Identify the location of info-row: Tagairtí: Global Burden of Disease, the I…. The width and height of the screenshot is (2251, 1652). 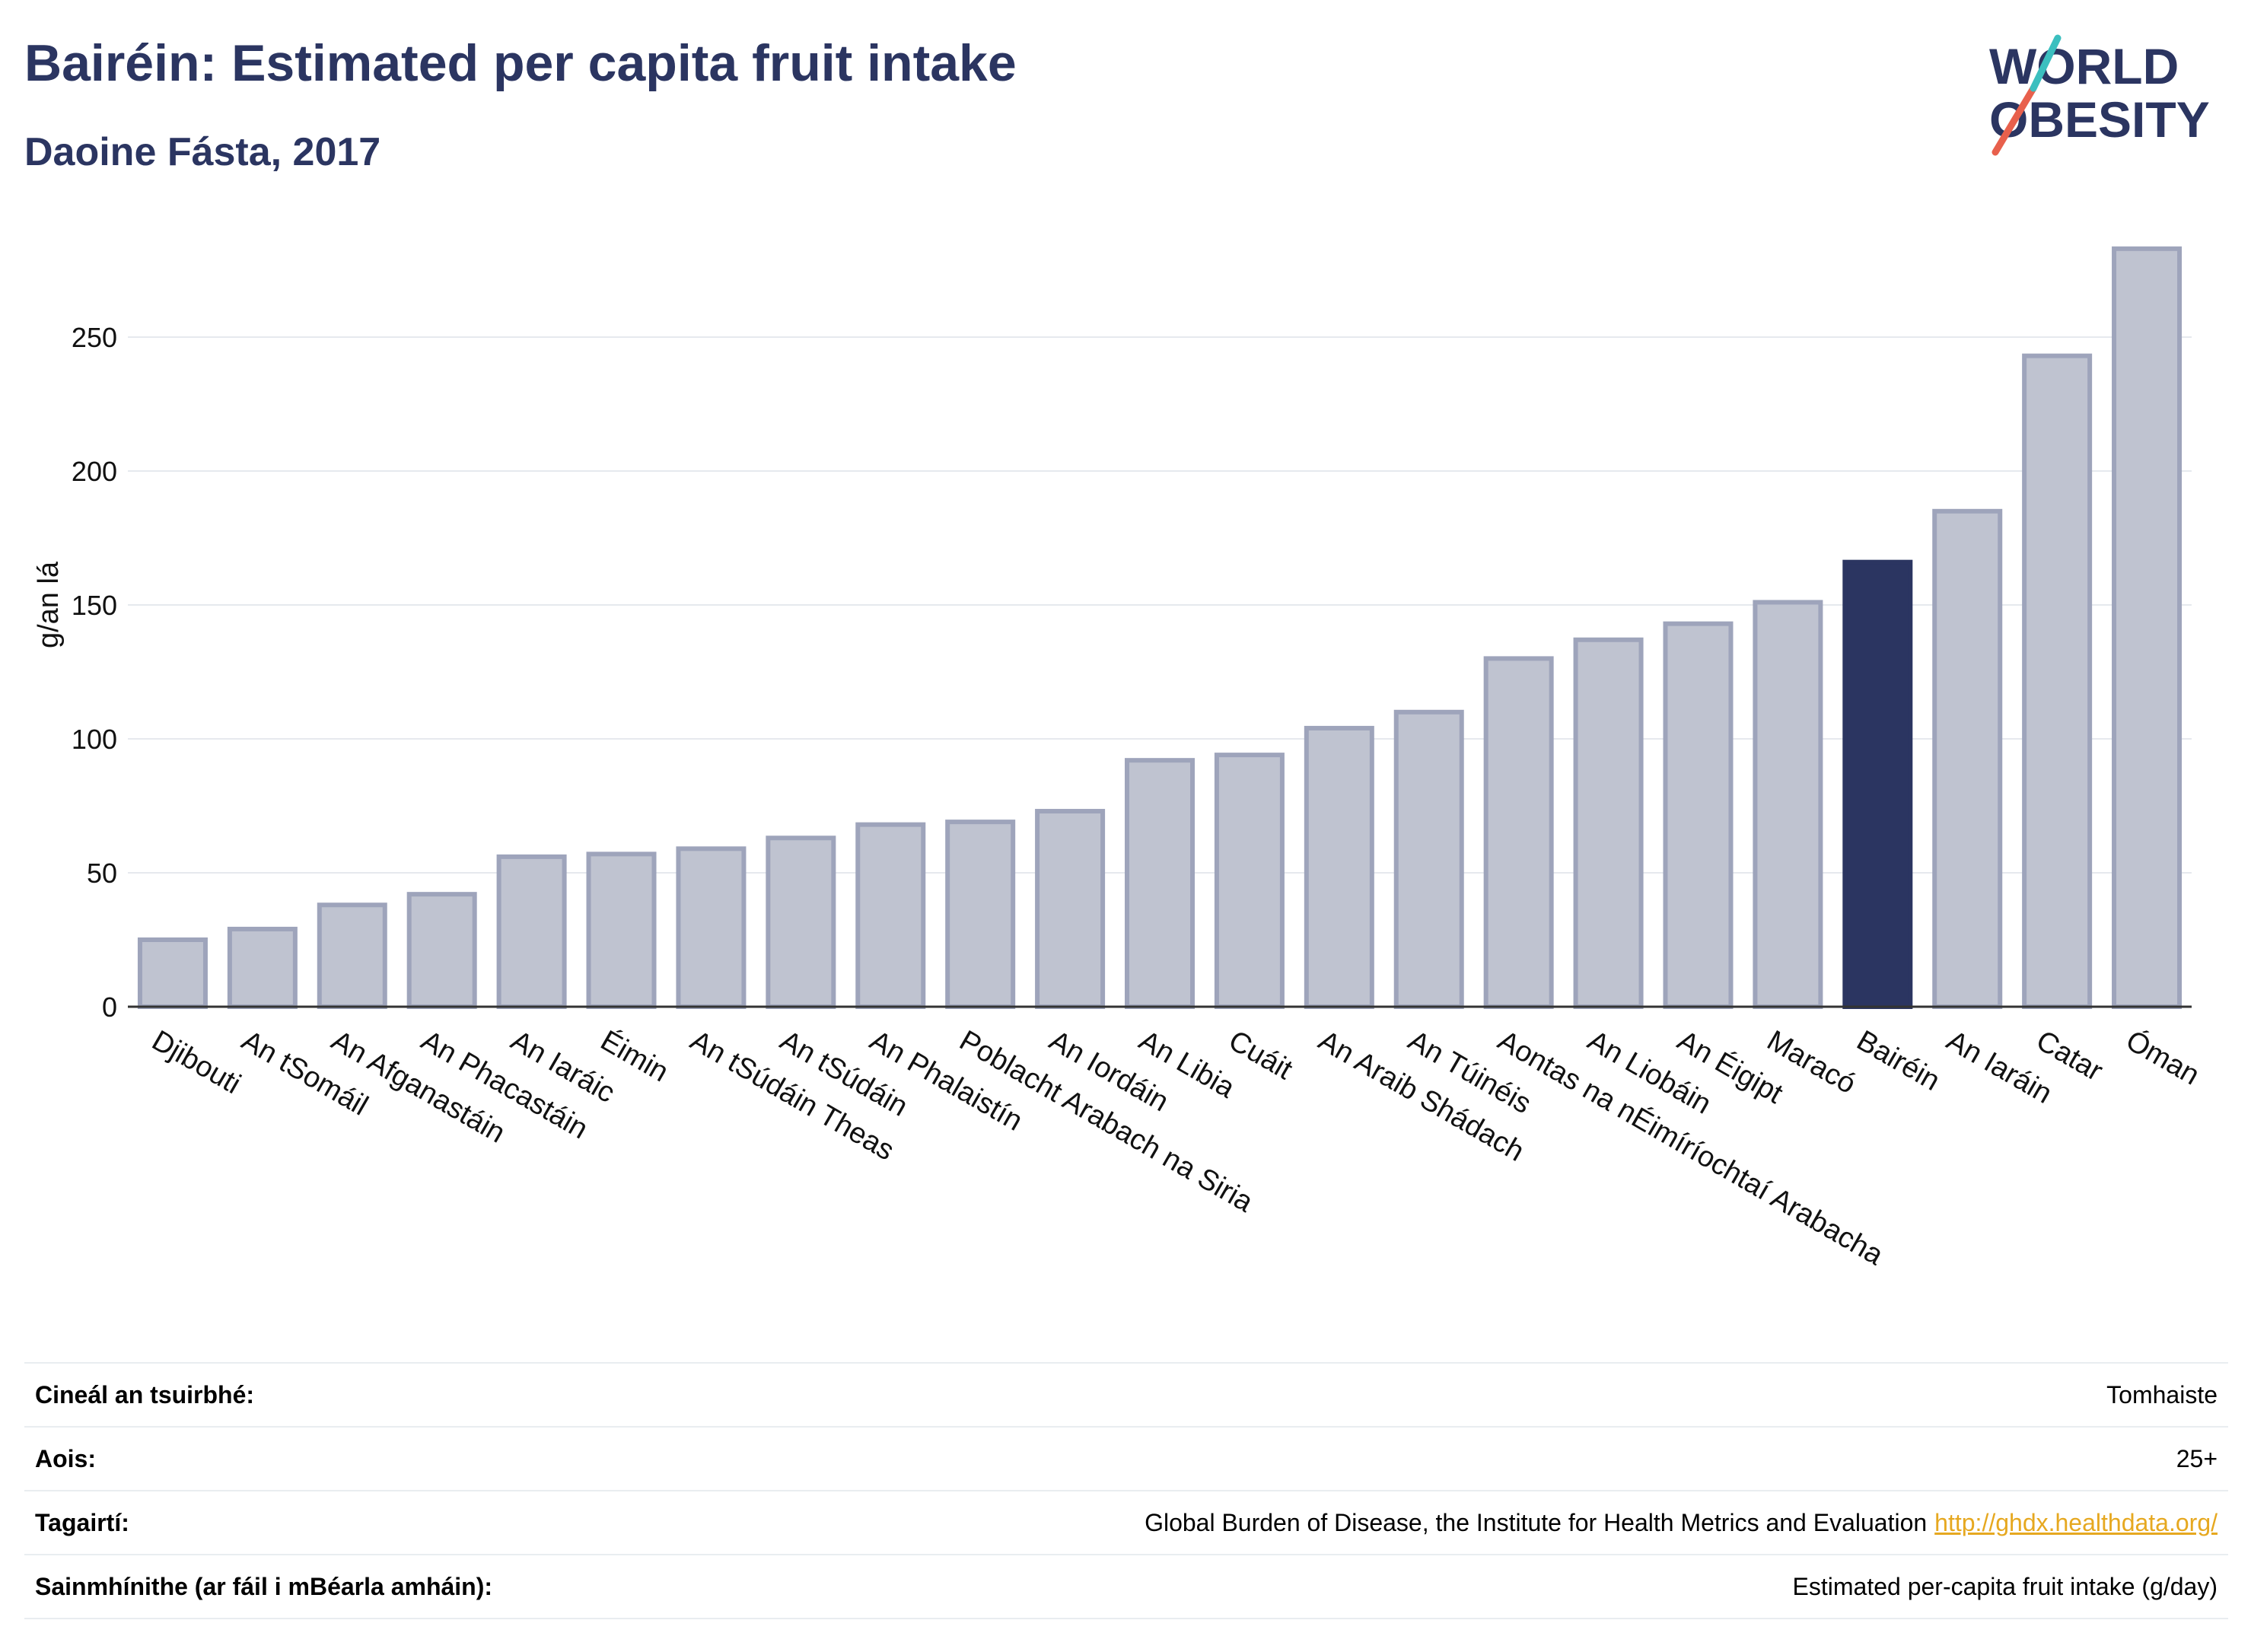
(1126, 1522).